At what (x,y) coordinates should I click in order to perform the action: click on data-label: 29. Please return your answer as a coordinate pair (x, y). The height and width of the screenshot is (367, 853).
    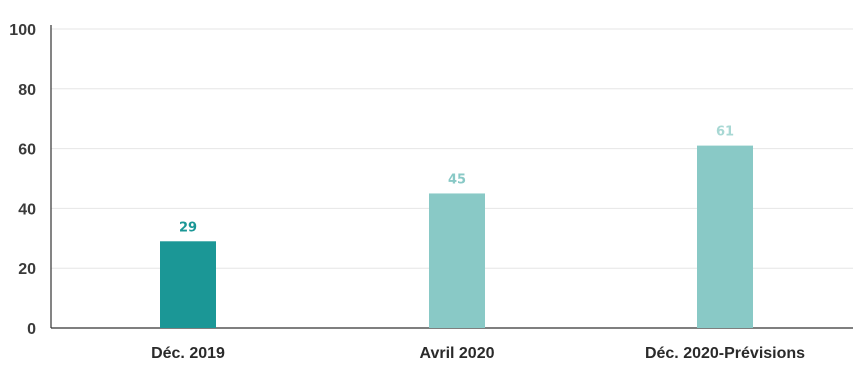
    Looking at the image, I should click on (188, 227).